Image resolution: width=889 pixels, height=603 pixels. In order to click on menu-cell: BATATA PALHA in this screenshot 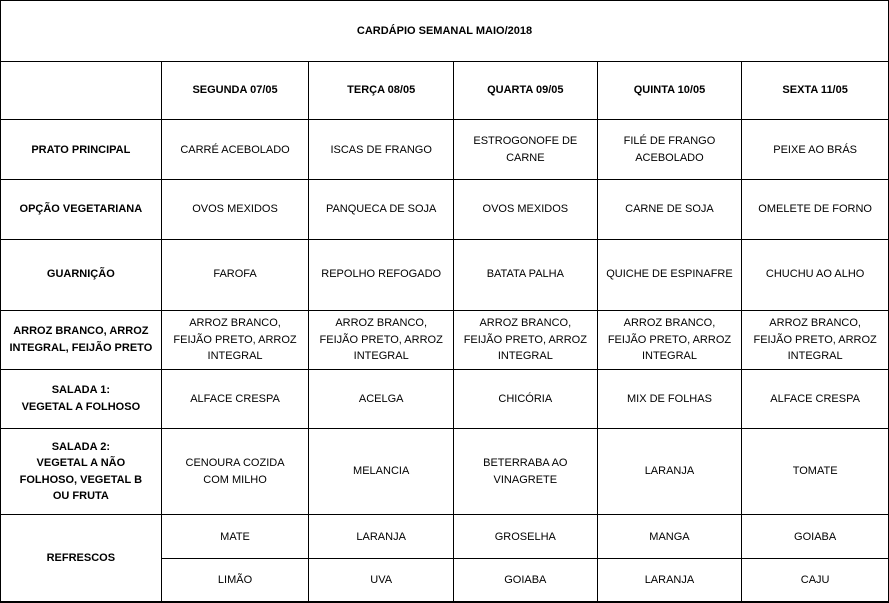, I will do `click(525, 274)`.